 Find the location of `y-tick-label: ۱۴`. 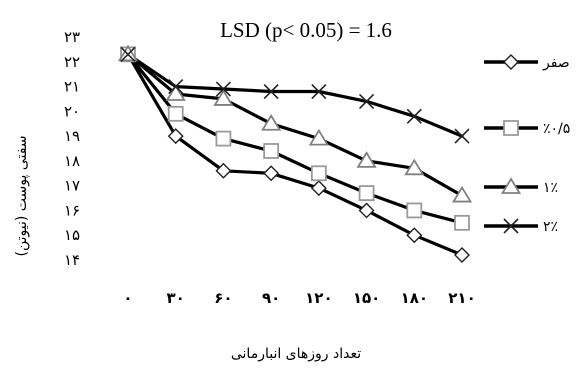

y-tick-label: ۱۴ is located at coordinates (72, 260).